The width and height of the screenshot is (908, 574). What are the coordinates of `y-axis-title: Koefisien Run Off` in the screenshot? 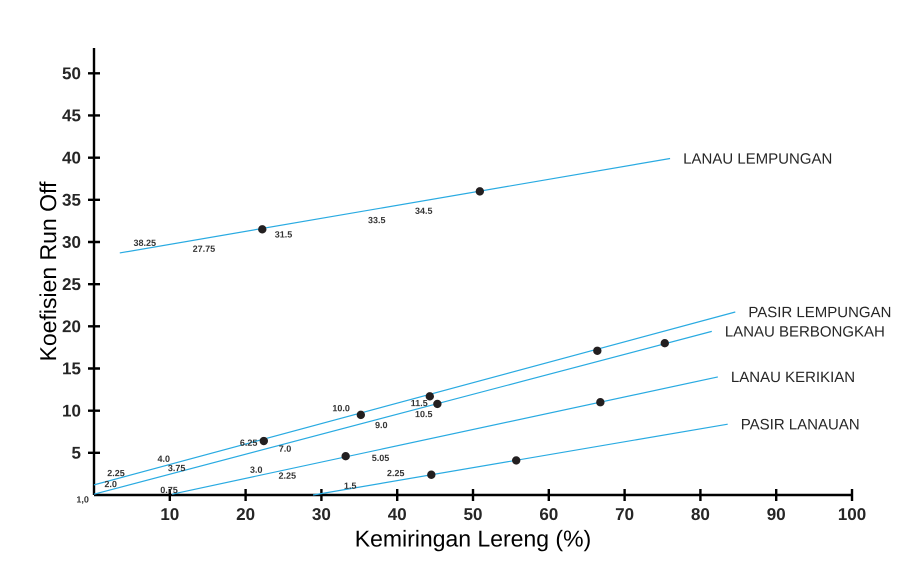 It's located at (47, 271).